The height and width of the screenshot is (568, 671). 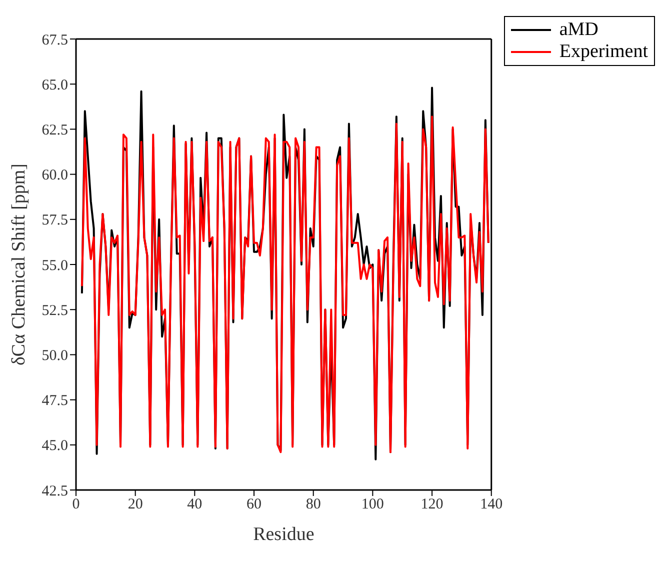 I want to click on x-tick-label: 40, so click(x=194, y=504).